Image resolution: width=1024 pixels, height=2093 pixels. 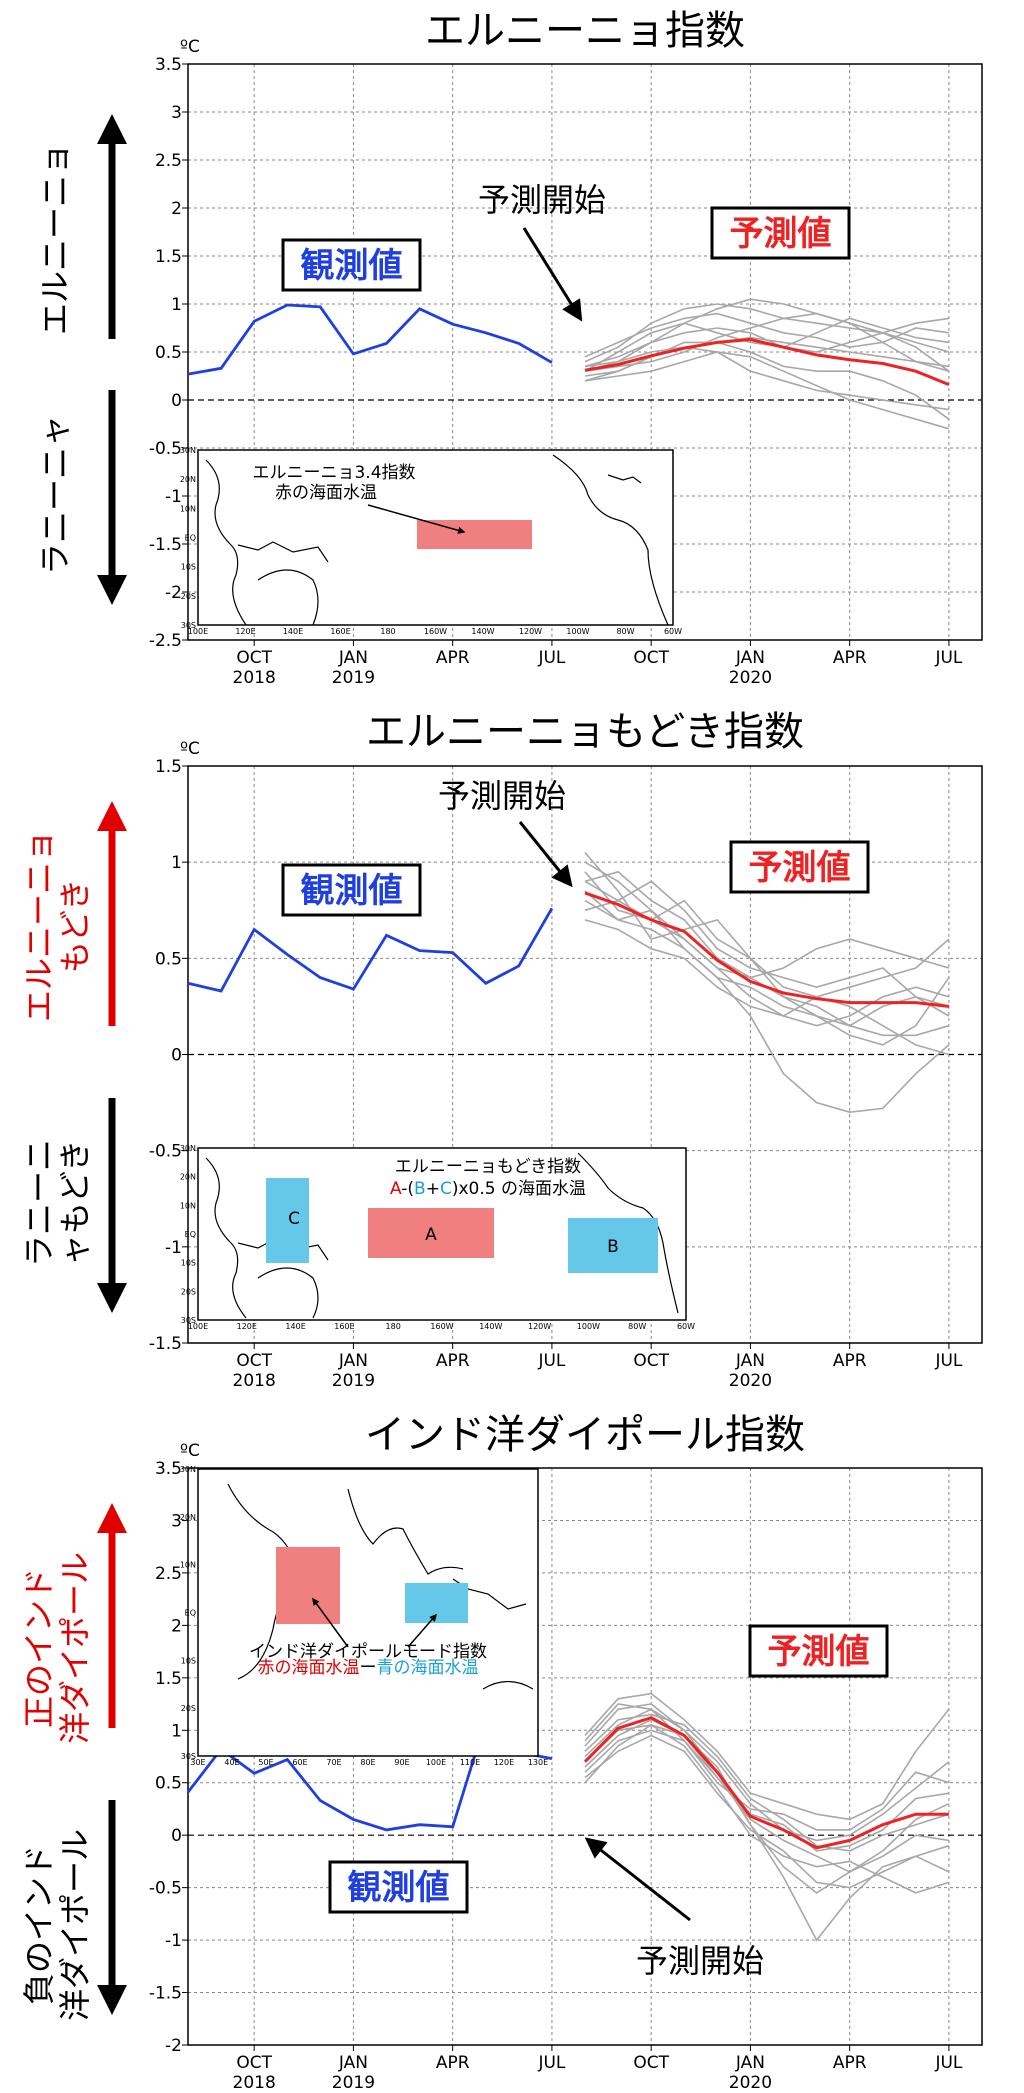 I want to click on inset-lon-label: 30E, so click(x=197, y=1762).